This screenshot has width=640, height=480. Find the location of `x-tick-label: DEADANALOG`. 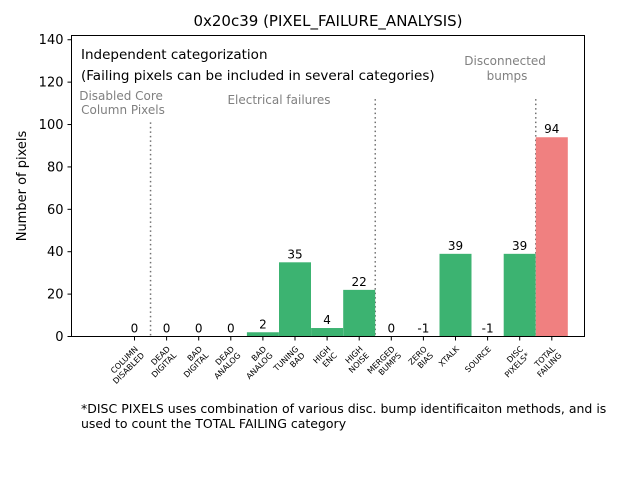

x-tick-label: DEADANALOG is located at coordinates (224, 363).